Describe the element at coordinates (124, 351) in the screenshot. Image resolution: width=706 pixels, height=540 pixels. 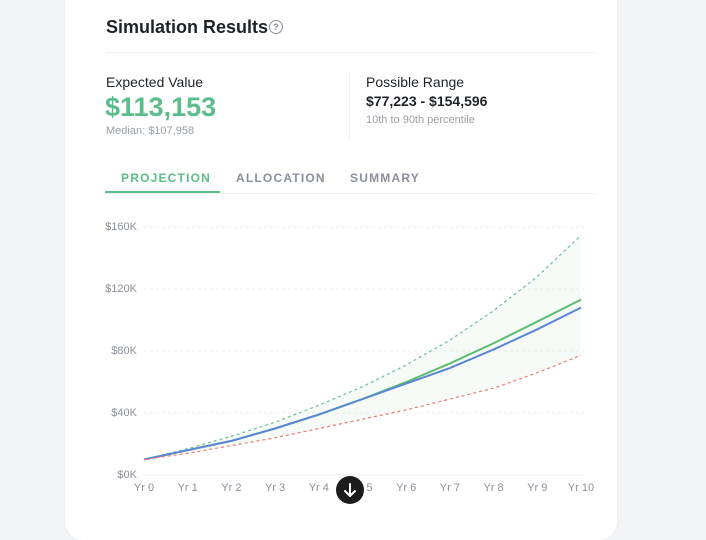
I see `y-tick-label: $80K` at that location.